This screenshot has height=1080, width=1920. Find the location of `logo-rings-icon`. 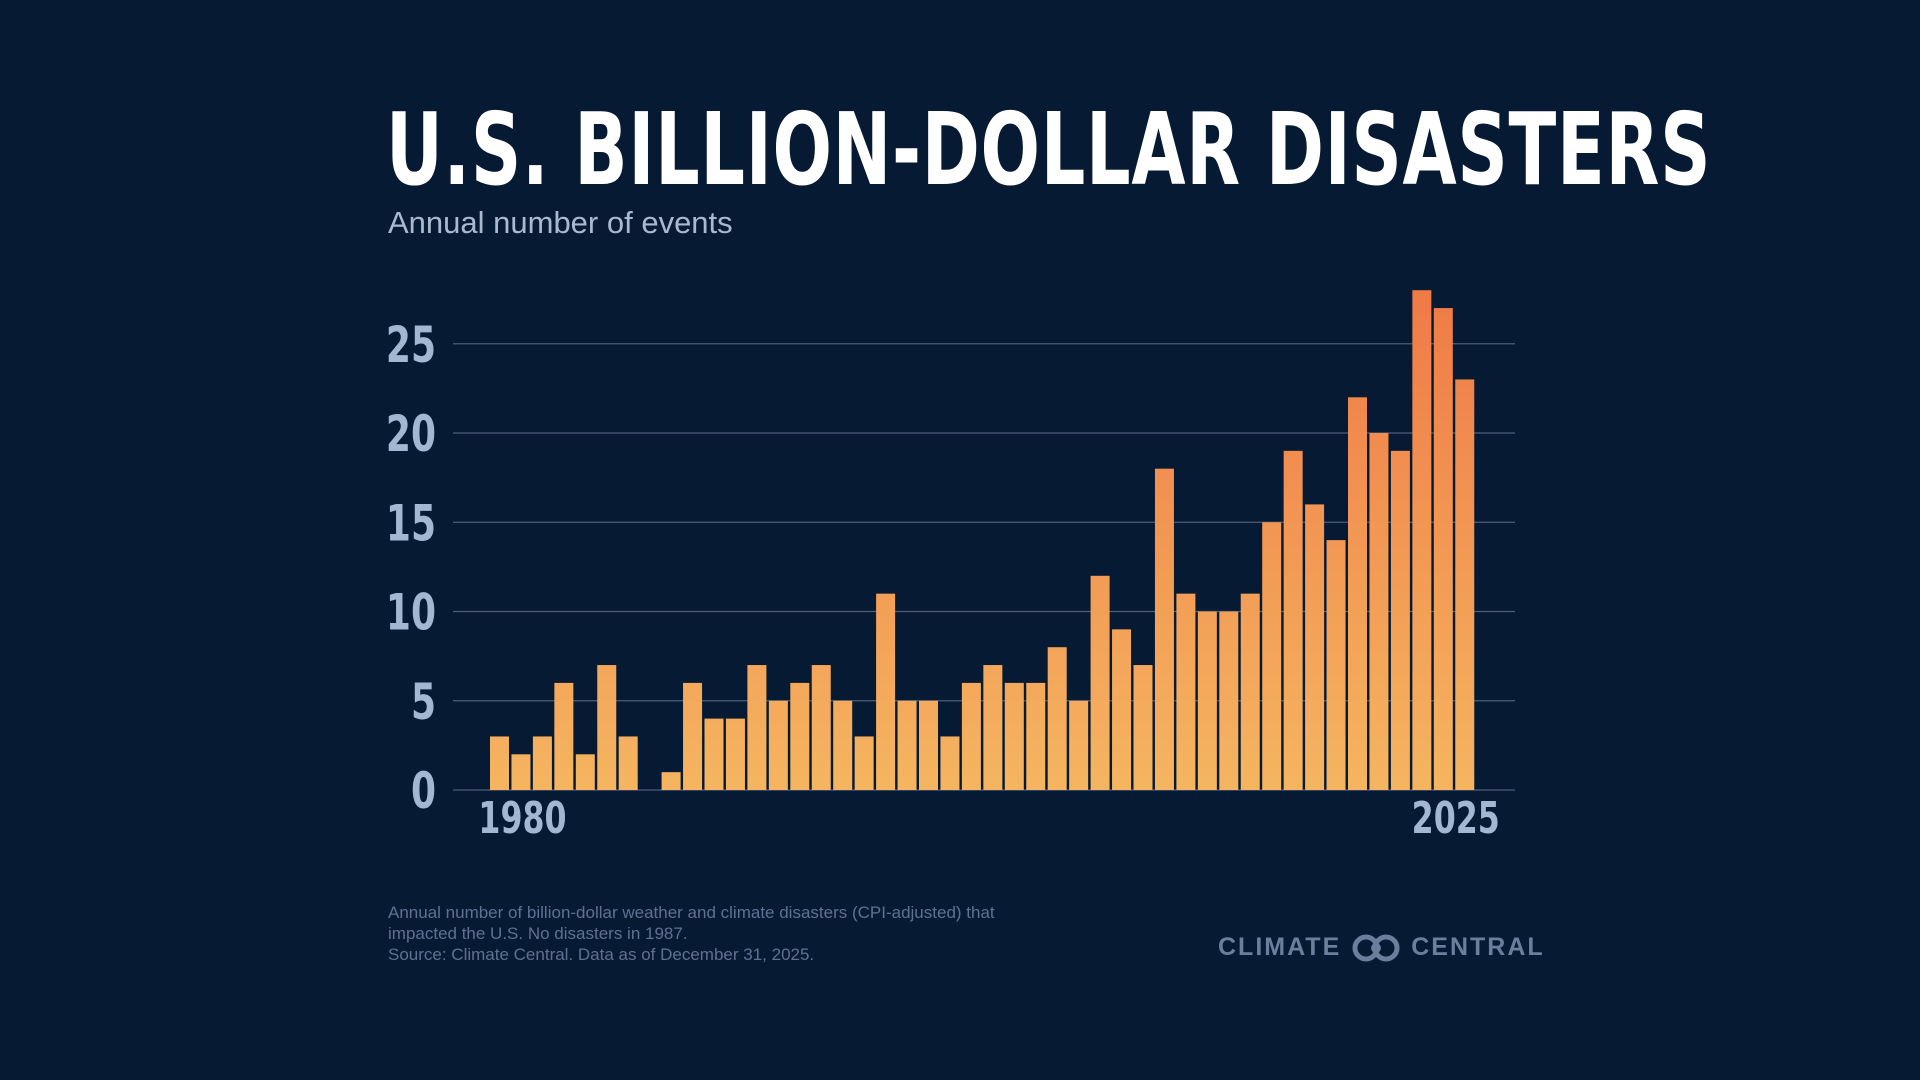

logo-rings-icon is located at coordinates (1376, 947).